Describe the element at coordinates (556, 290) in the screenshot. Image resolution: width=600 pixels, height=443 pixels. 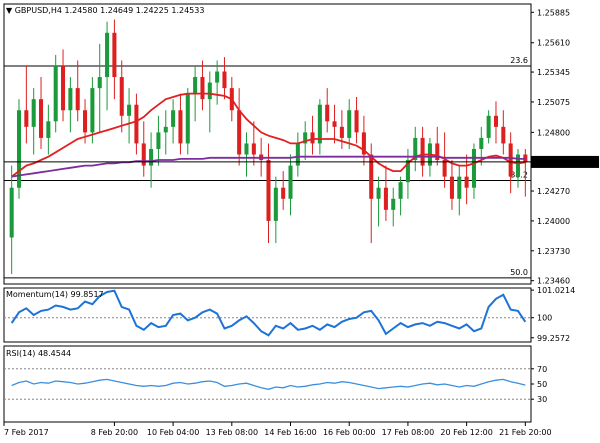
I see `momentum-tick-label: 101.0214` at that location.